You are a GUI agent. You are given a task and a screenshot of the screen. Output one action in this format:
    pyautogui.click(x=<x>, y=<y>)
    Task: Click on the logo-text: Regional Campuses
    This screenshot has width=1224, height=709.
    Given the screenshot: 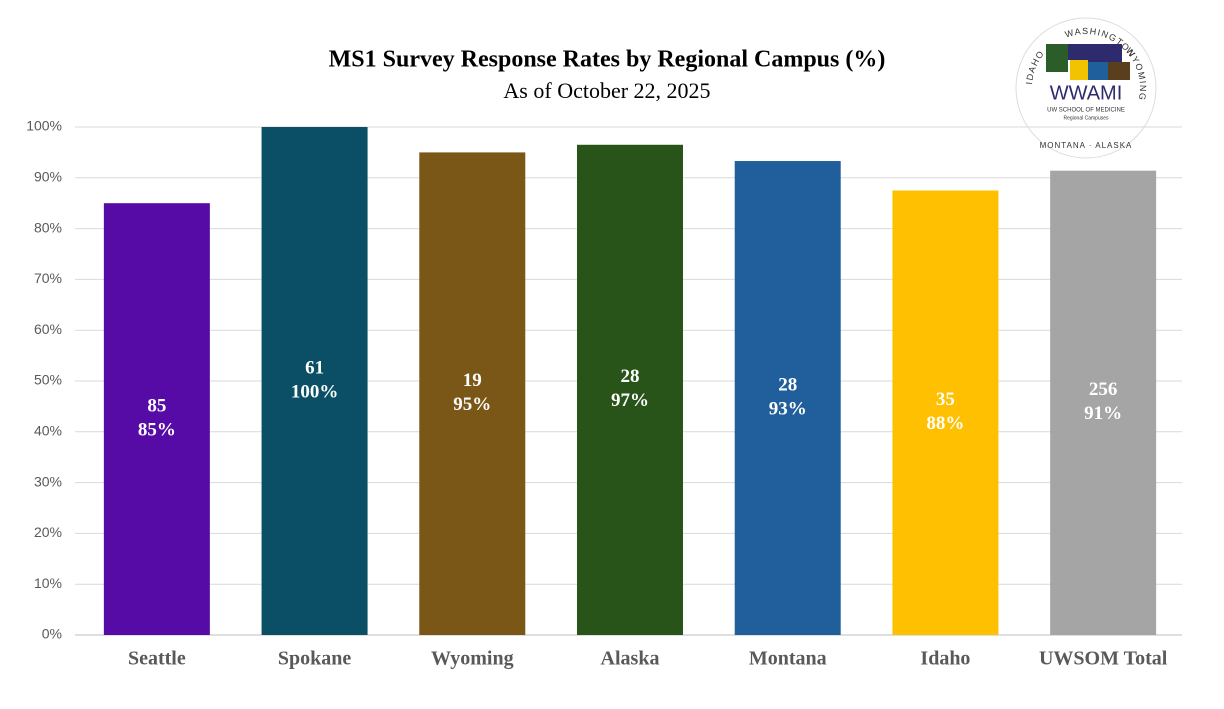 What is the action you would take?
    pyautogui.click(x=1086, y=118)
    